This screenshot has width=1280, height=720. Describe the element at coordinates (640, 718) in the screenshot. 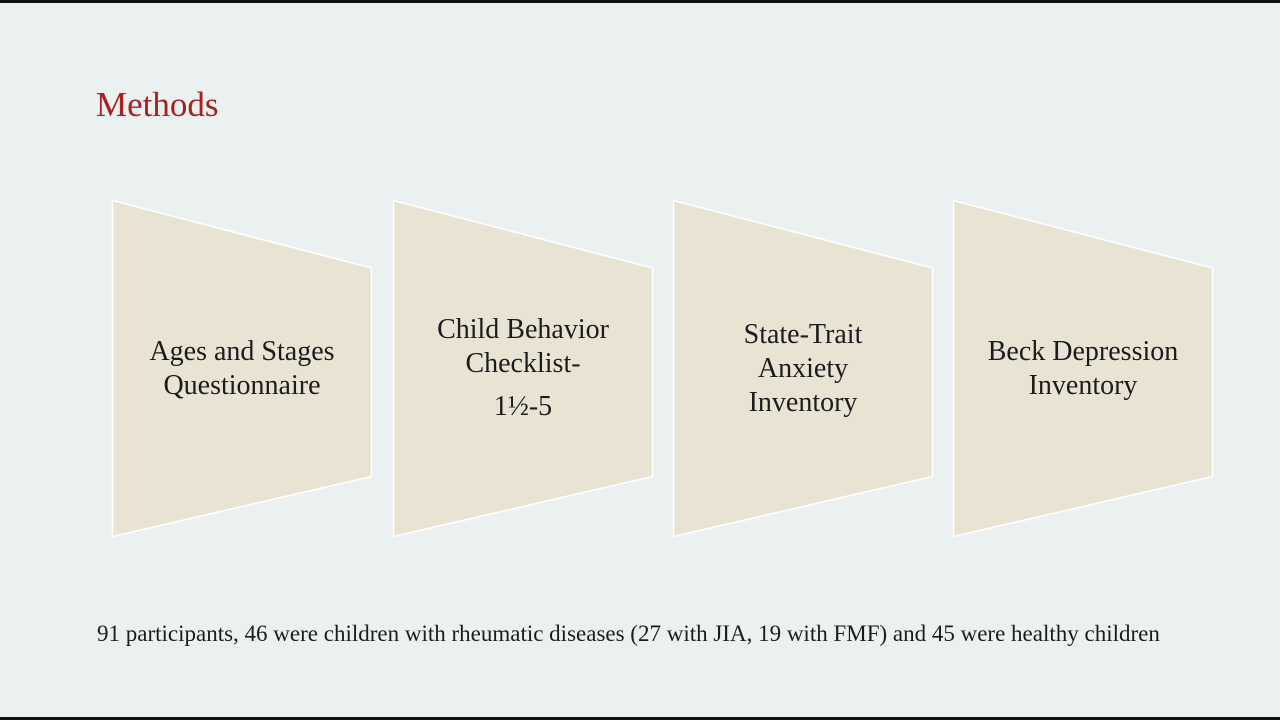

I see `letterbox-bottom-bar` at that location.